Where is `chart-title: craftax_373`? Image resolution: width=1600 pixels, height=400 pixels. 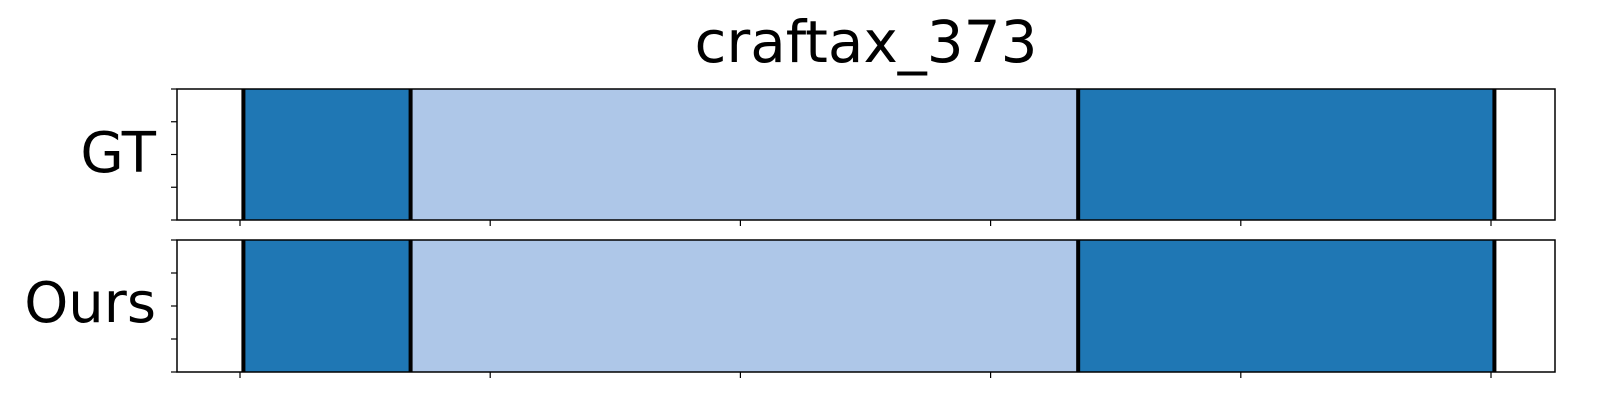
chart-title: craftax_373 is located at coordinates (866, 42).